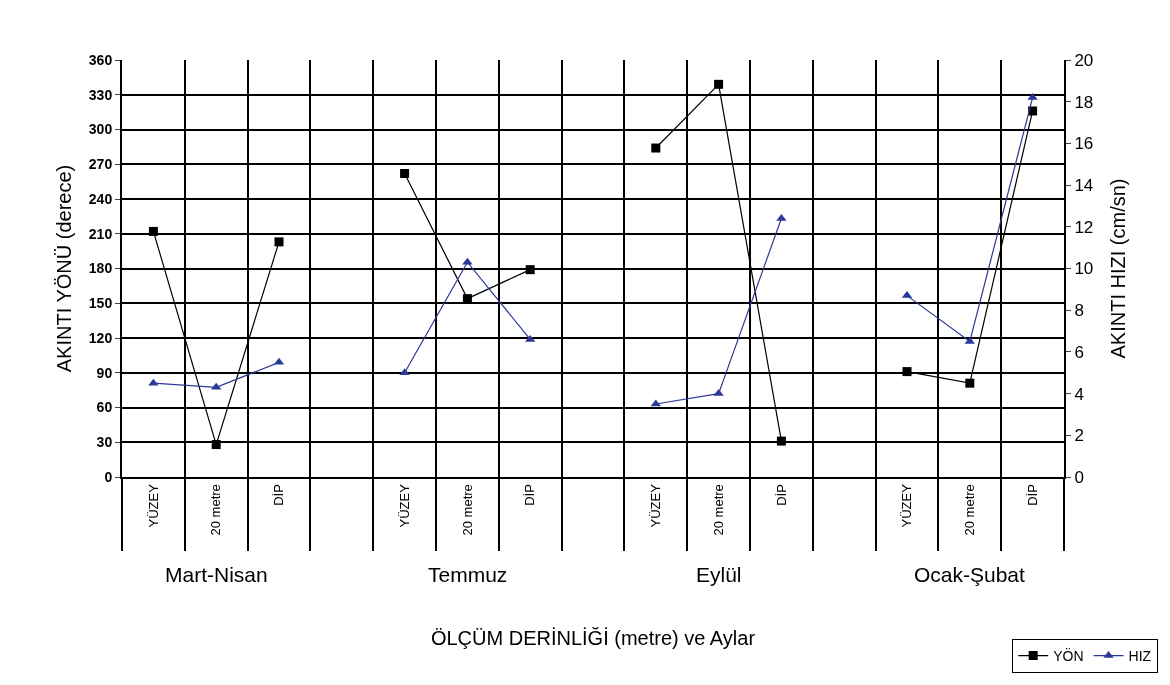 Image resolution: width=1170 pixels, height=685 pixels. Describe the element at coordinates (108, 476) in the screenshot. I see `y-tick-label: 0` at that location.